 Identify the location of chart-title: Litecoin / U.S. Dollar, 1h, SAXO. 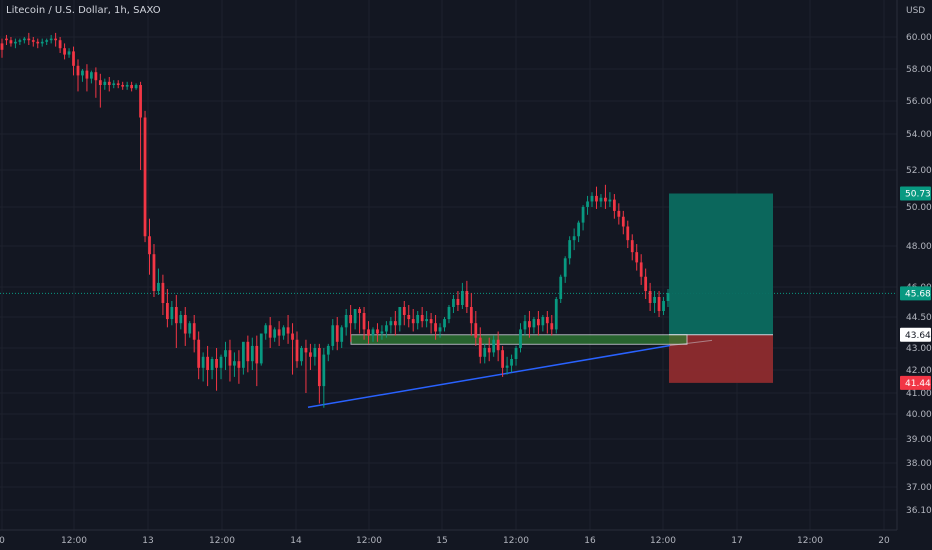
(83, 10).